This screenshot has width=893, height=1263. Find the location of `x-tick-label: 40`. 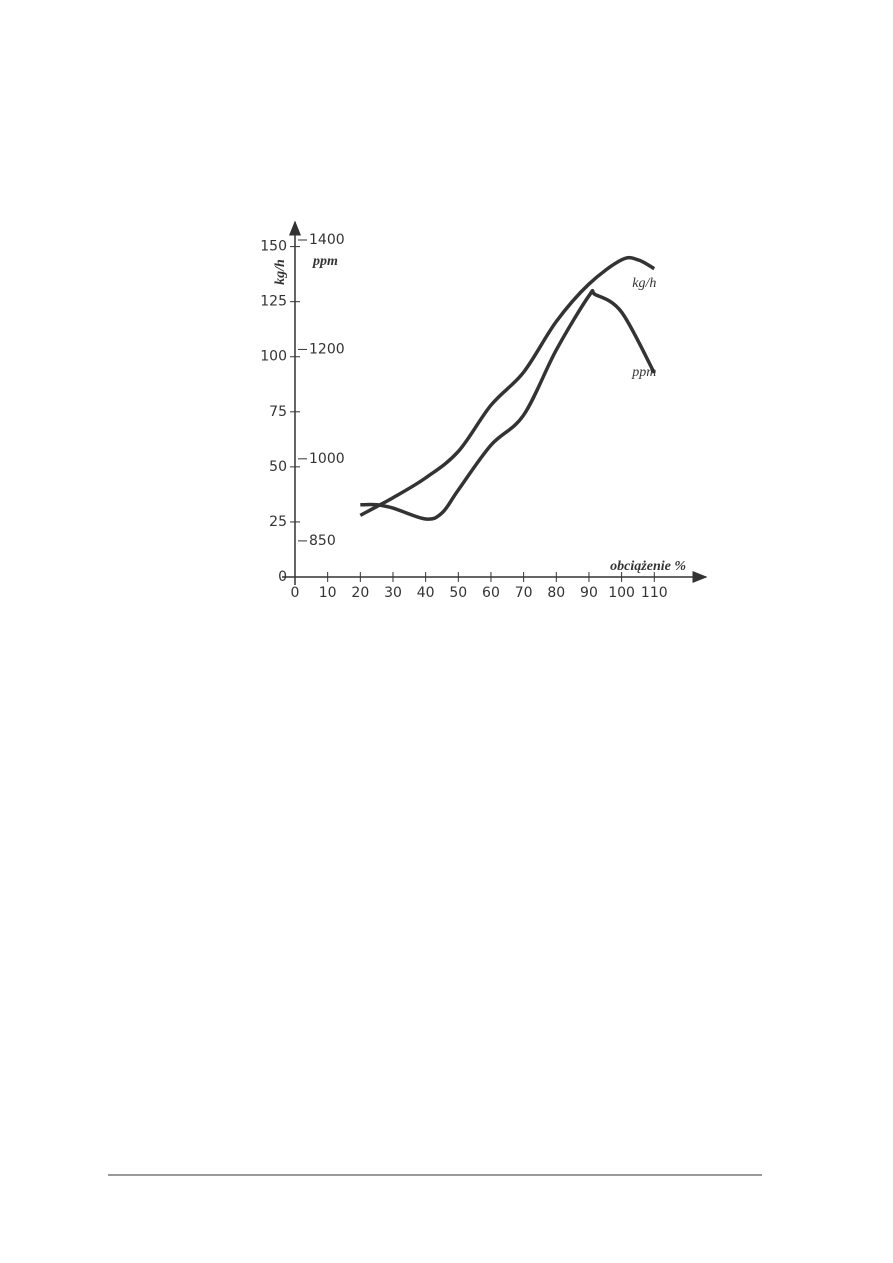

x-tick-label: 40 is located at coordinates (426, 593).